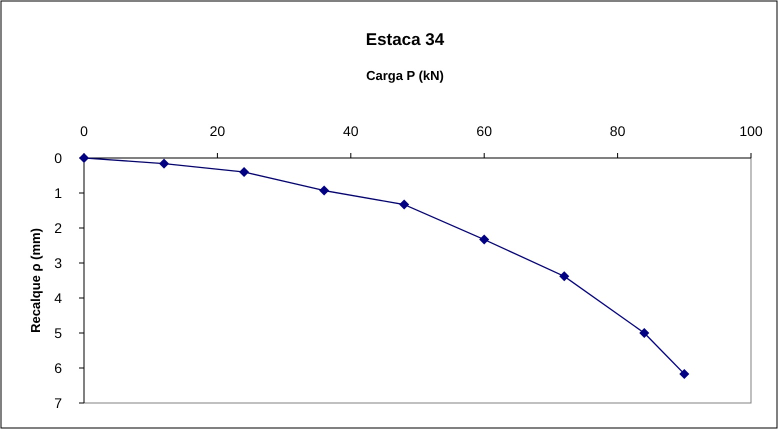 The image size is (778, 429). Describe the element at coordinates (484, 131) in the screenshot. I see `x-tick-label: 60` at that location.